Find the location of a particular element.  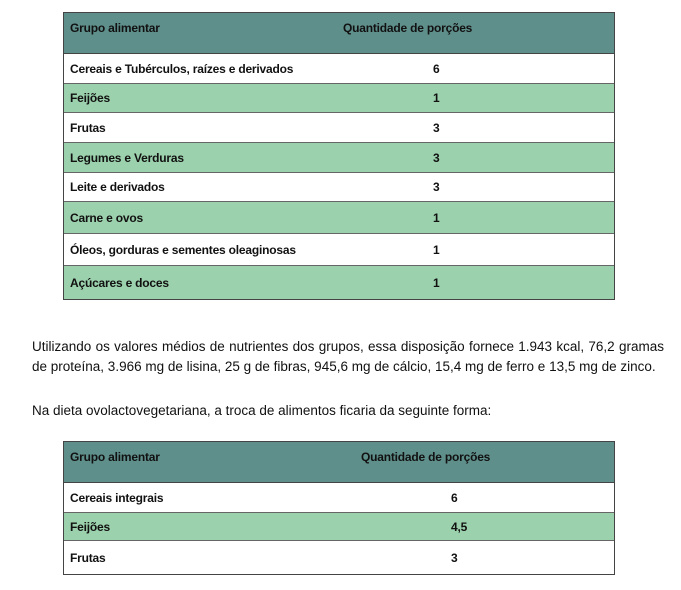

table-row: Óleos, gorduras e sementes oleaginosas 1 is located at coordinates (339, 250).